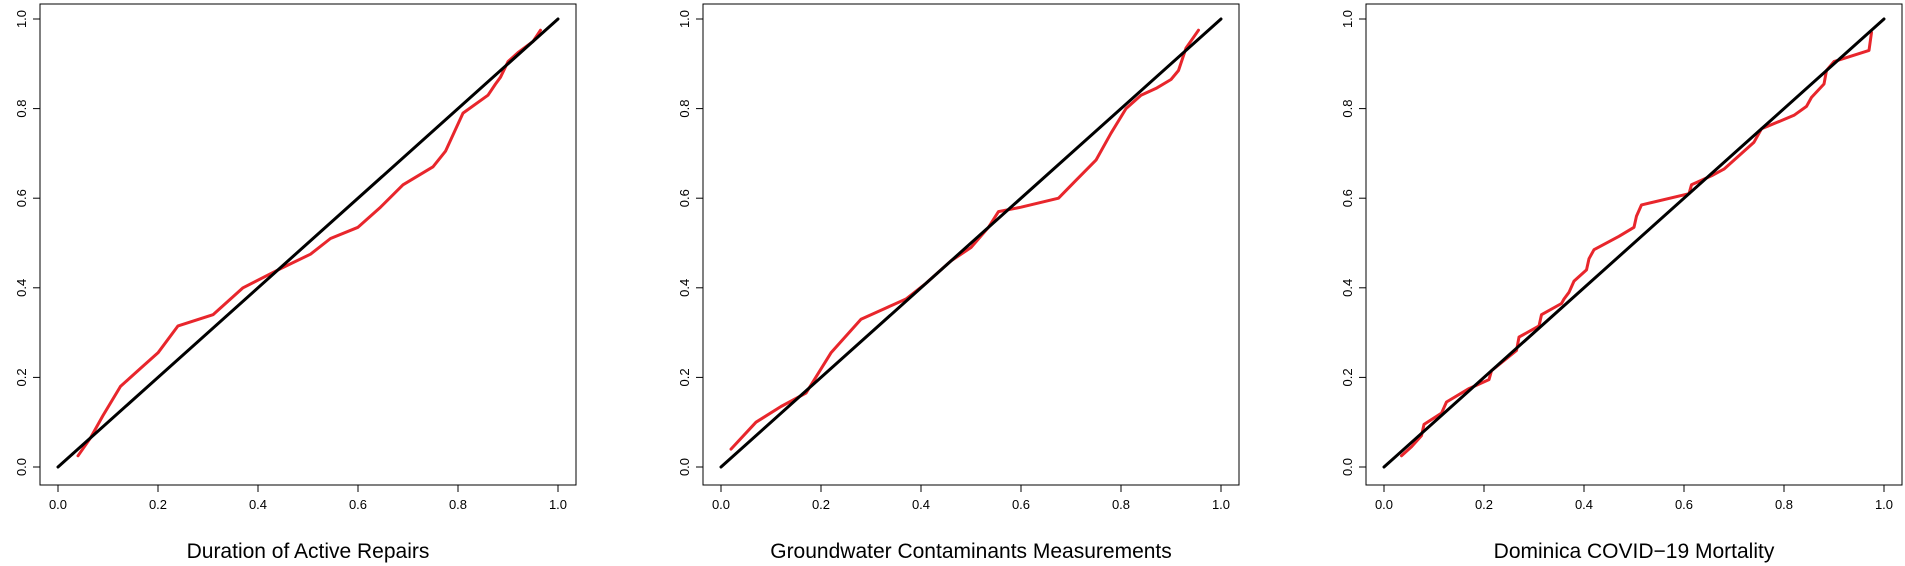  What do you see at coordinates (971, 551) in the screenshot?
I see `x-axis-title: Groundwater Contaminants Measurements` at bounding box center [971, 551].